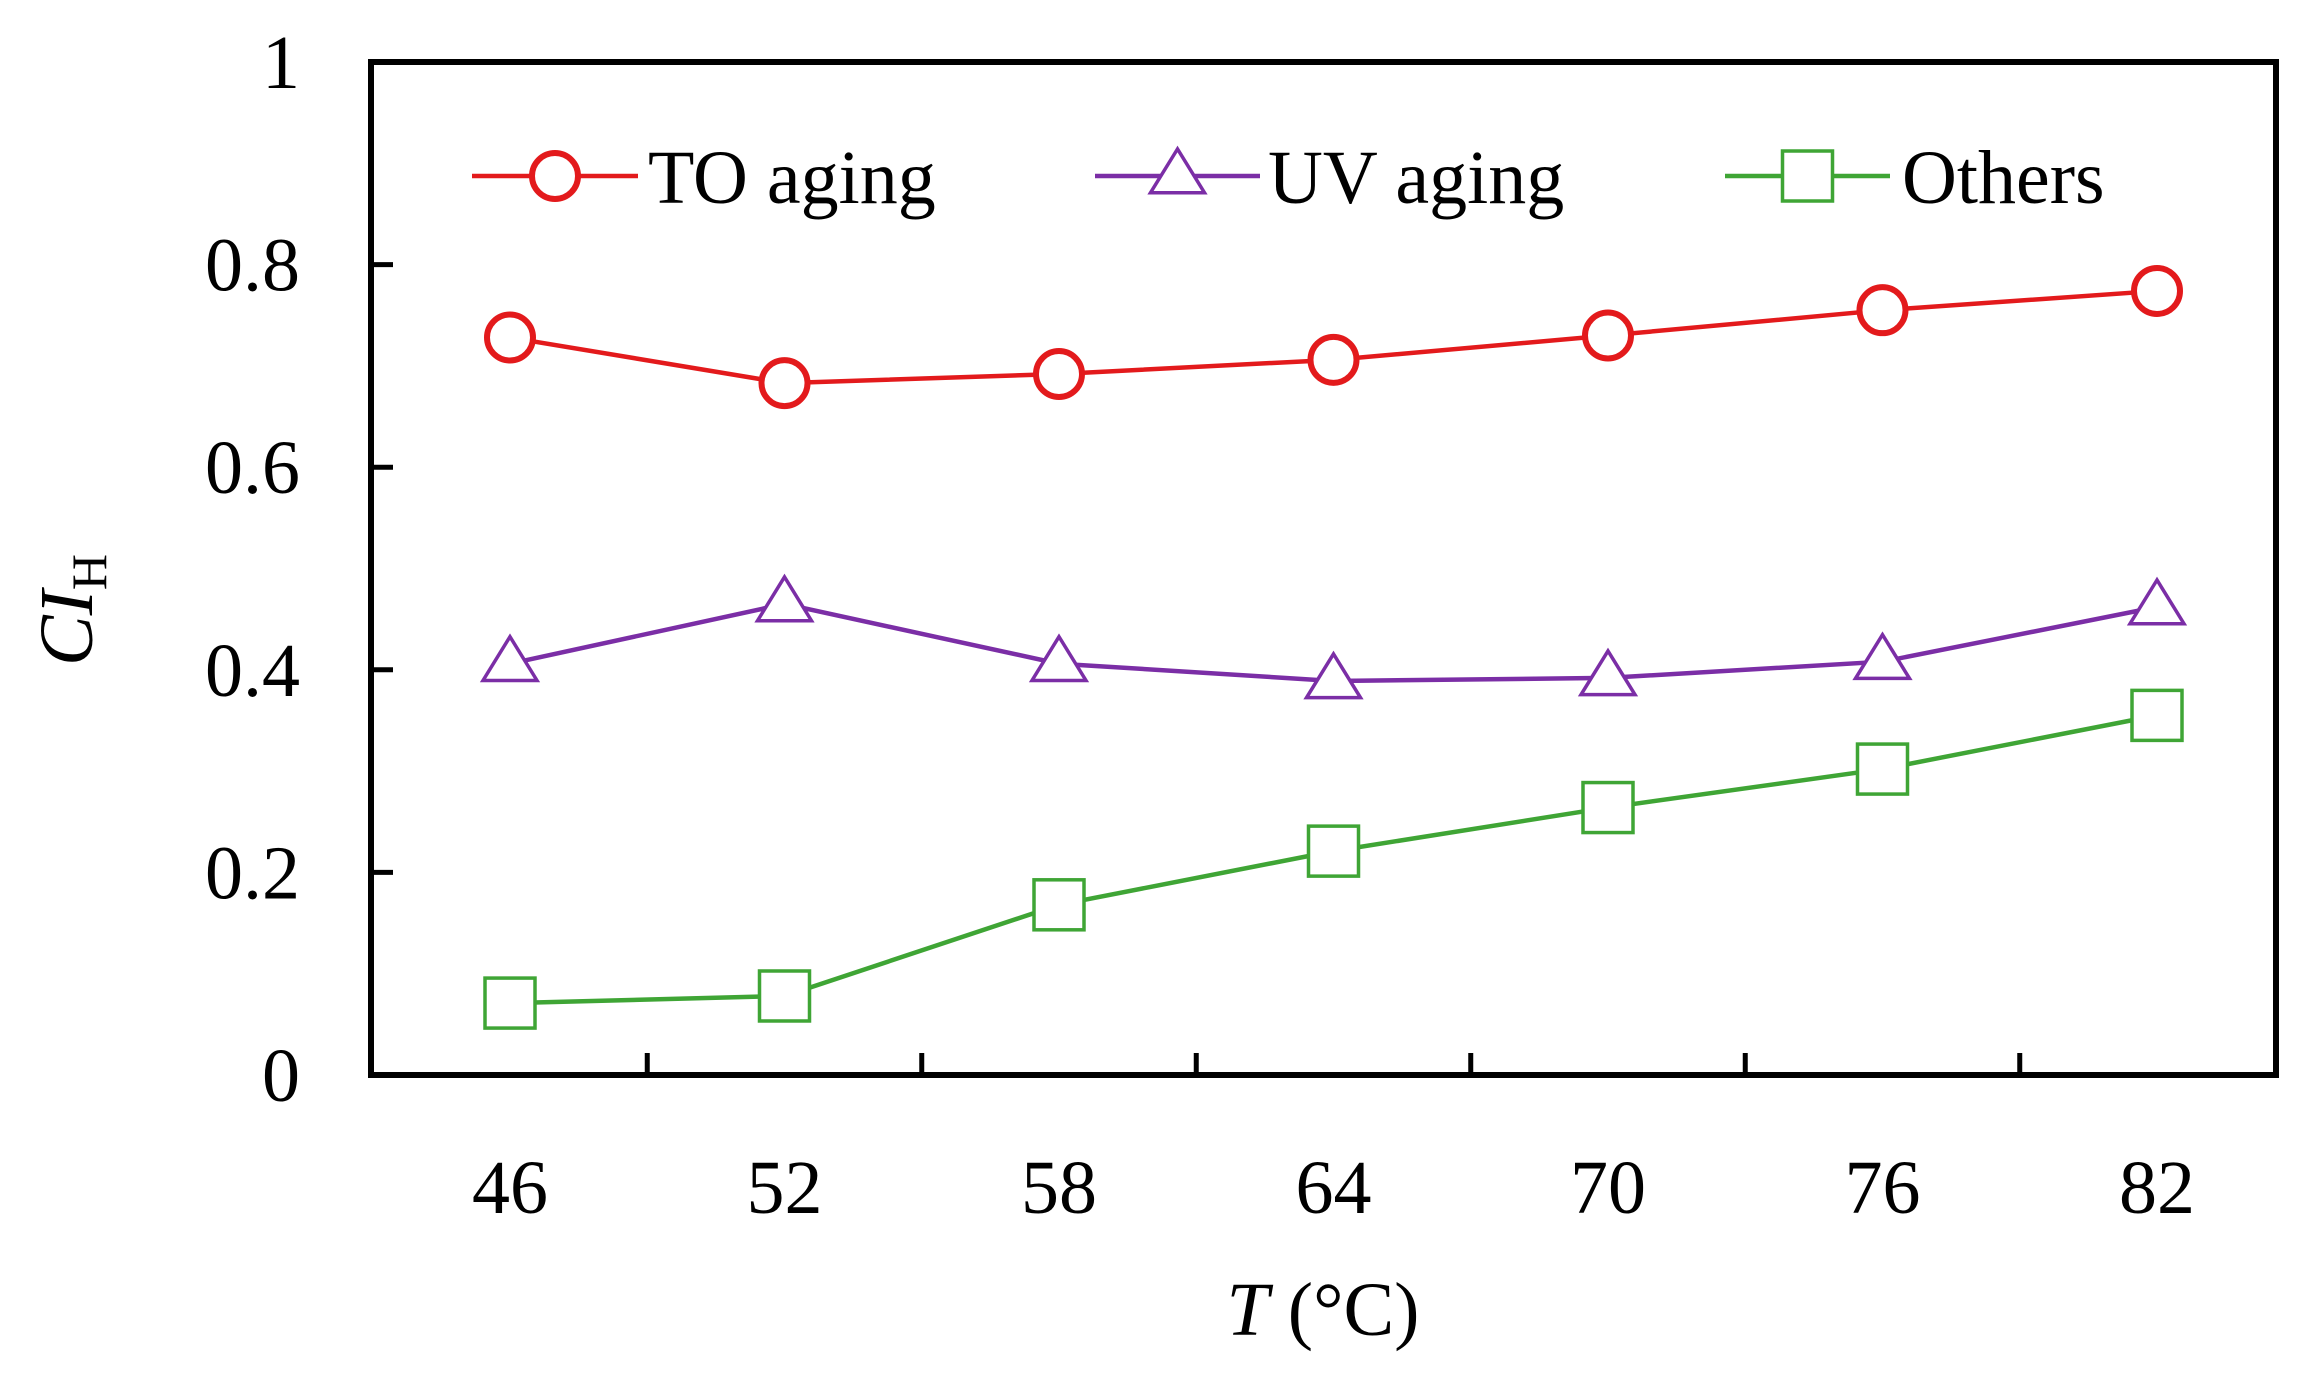 The image size is (2316, 1380). Describe the element at coordinates (281, 1076) in the screenshot. I see `y-tick-label: 0` at that location.